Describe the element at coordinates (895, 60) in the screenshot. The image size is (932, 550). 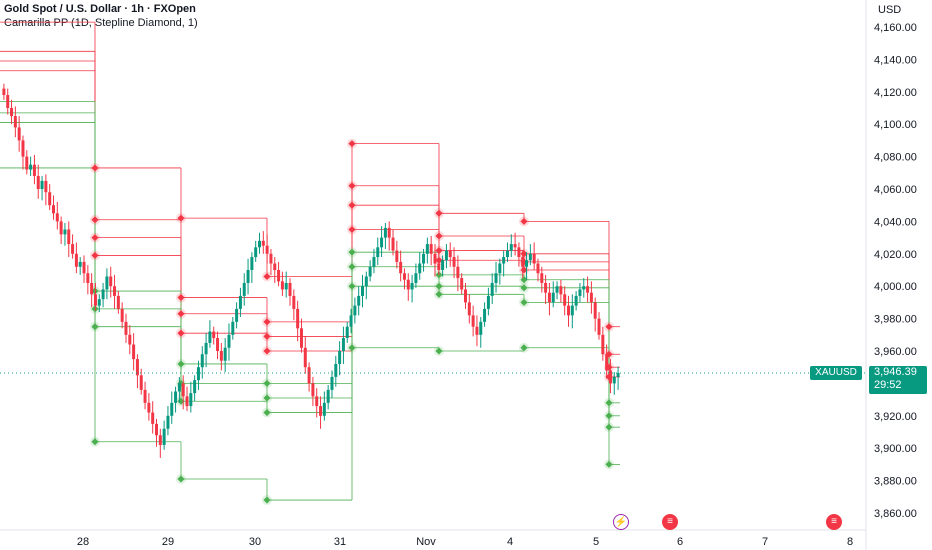
I see `price-tick-label: 4,140.00` at that location.